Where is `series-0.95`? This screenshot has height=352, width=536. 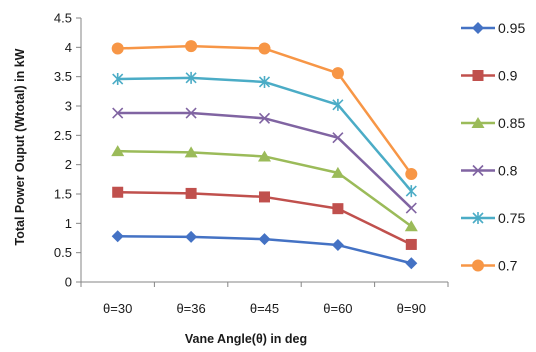 series-0.95 is located at coordinates (264, 250).